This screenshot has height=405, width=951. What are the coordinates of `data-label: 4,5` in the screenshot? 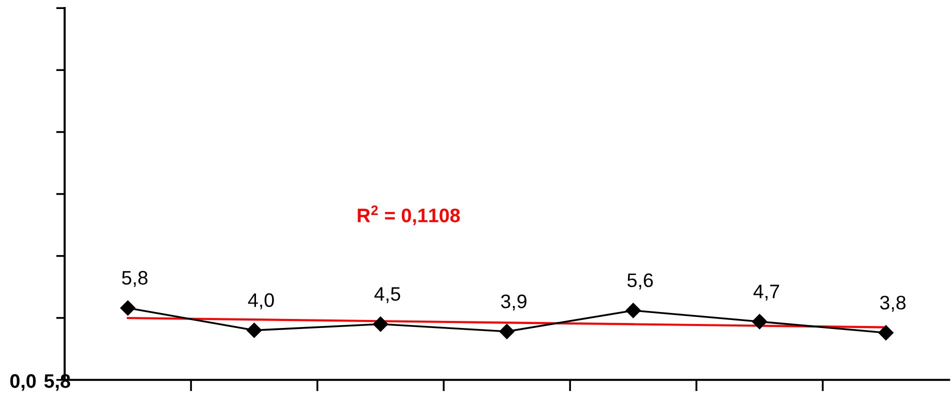 It's located at (387, 295).